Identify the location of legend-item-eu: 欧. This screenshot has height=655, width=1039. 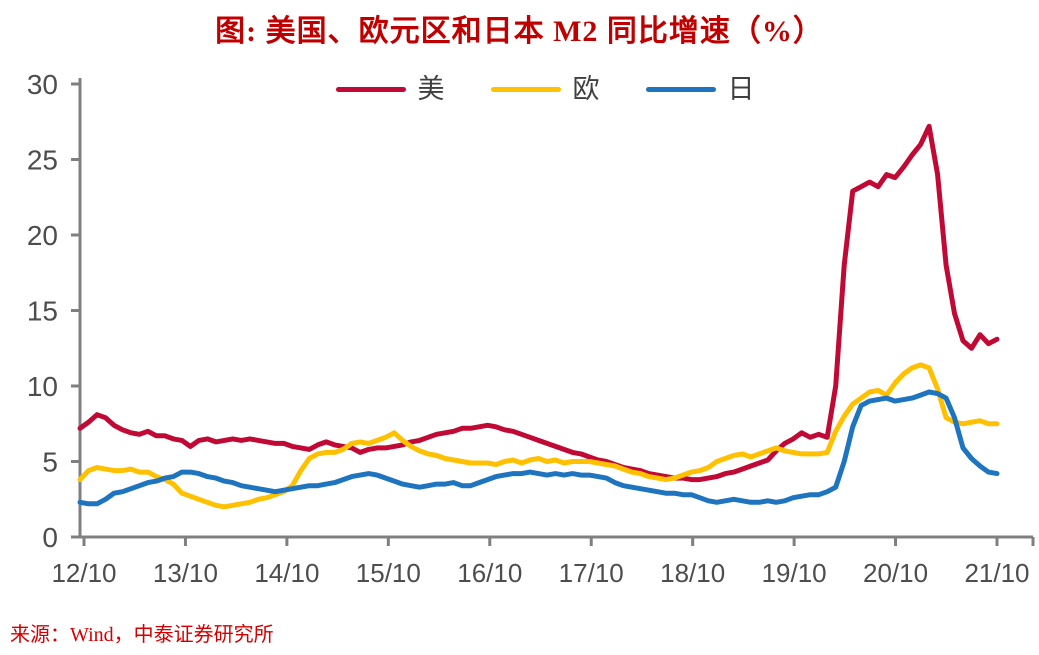
(545, 89).